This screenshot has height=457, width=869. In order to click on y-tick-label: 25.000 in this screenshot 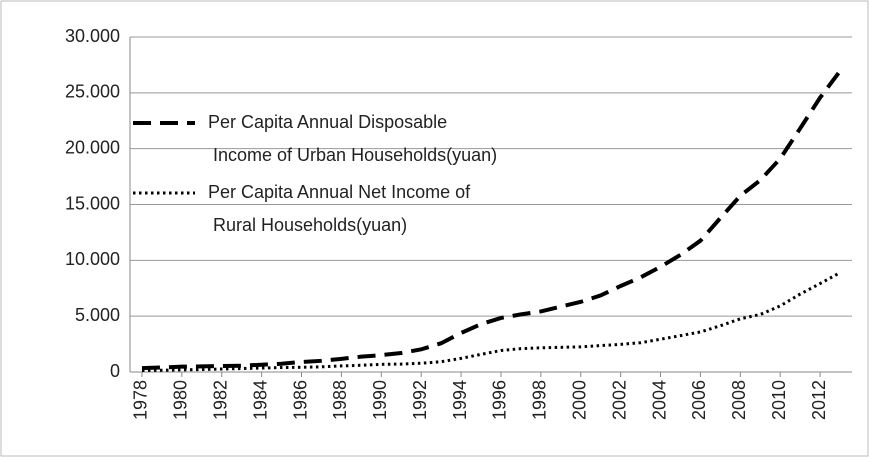, I will do `click(92, 92)`.